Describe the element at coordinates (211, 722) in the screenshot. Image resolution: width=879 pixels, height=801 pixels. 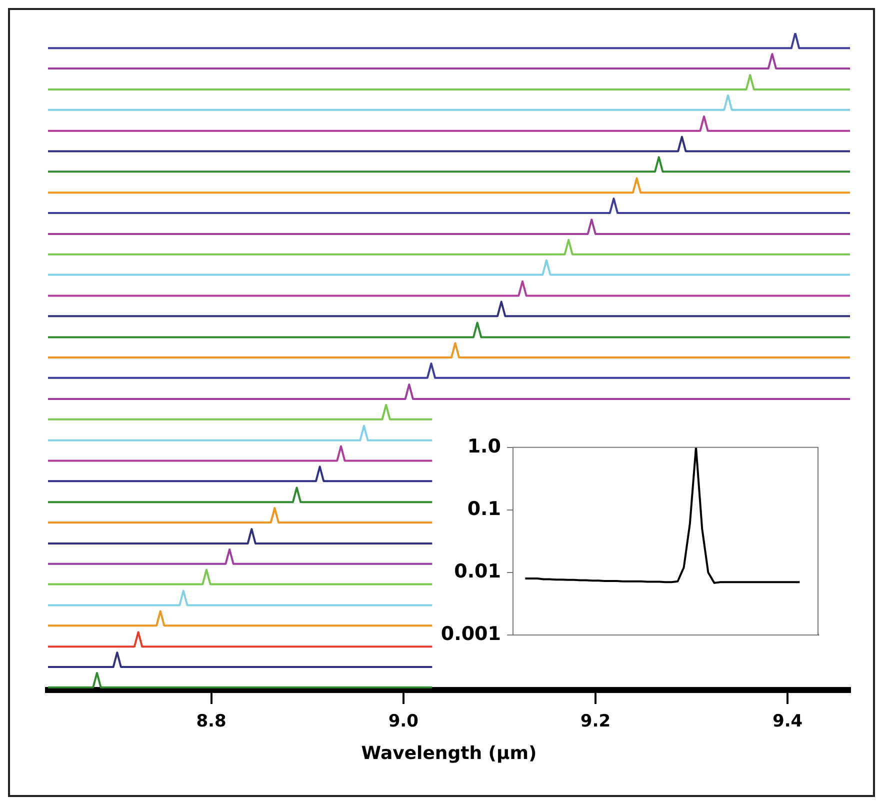
I see `x-tick-label: 8.8` at that location.